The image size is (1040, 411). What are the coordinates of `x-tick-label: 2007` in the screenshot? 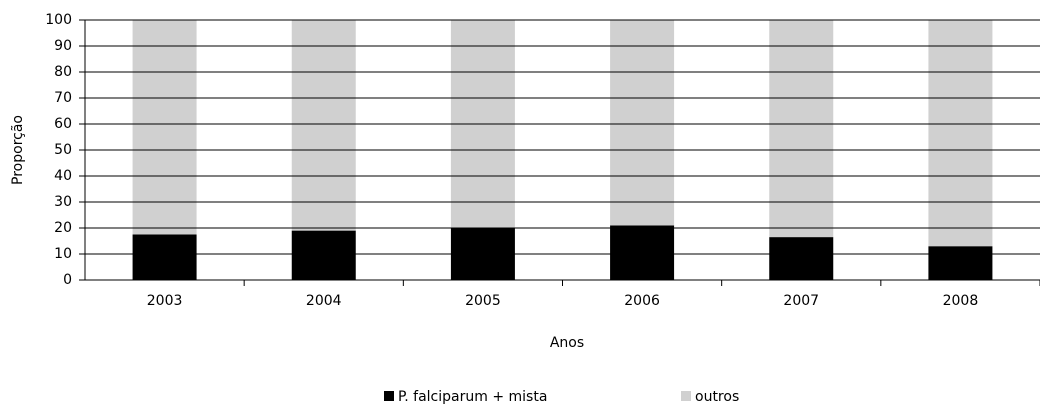 It's located at (801, 301).